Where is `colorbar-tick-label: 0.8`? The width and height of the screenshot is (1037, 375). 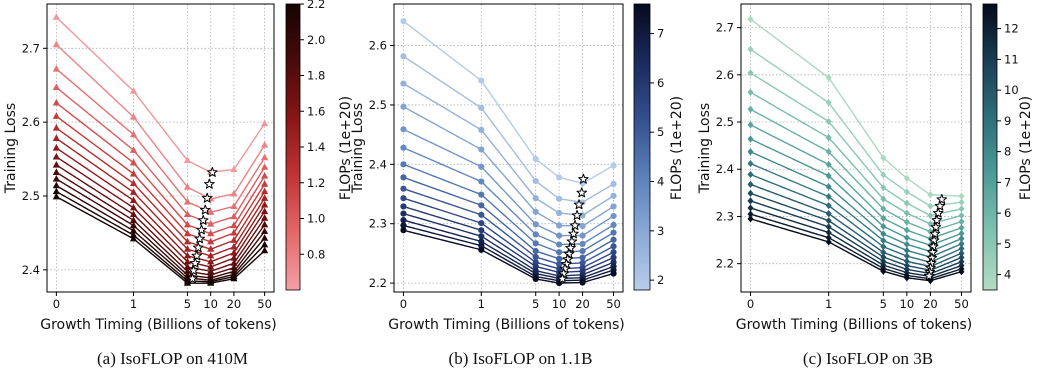
colorbar-tick-label: 0.8 is located at coordinates (316, 254).